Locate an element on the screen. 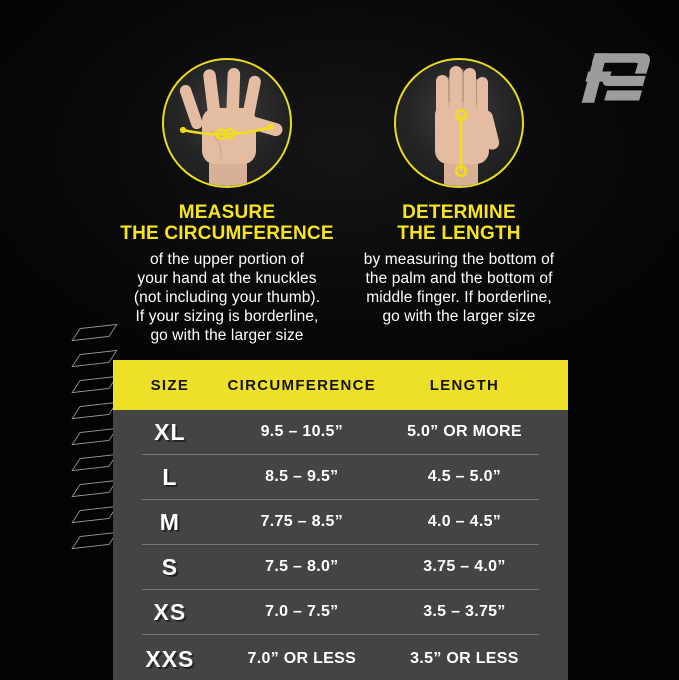 Image resolution: width=679 pixels, height=680 pixels. heading-line: THE LENGTH is located at coordinates (459, 233).